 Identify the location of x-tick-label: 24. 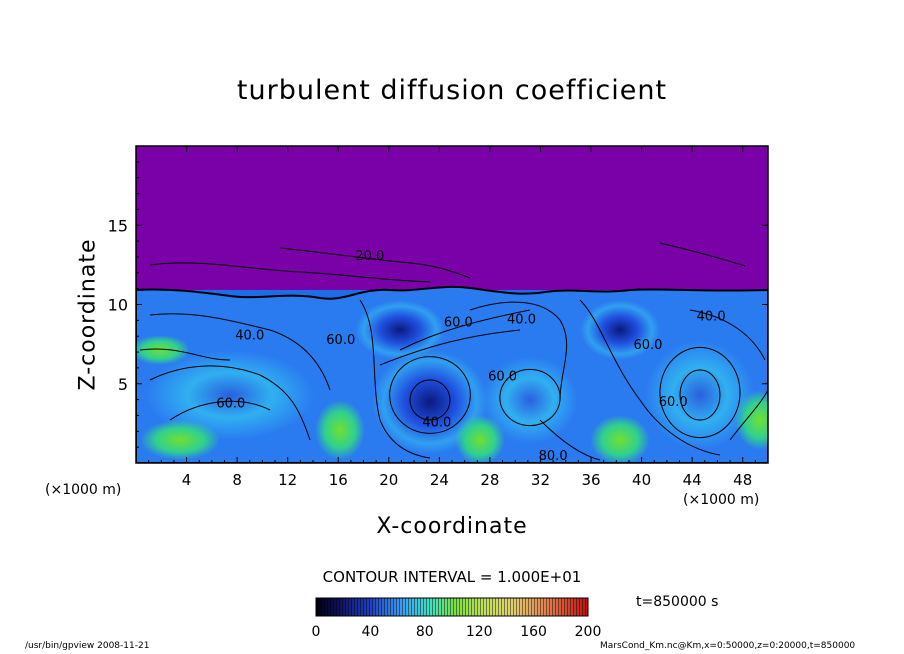
(439, 480).